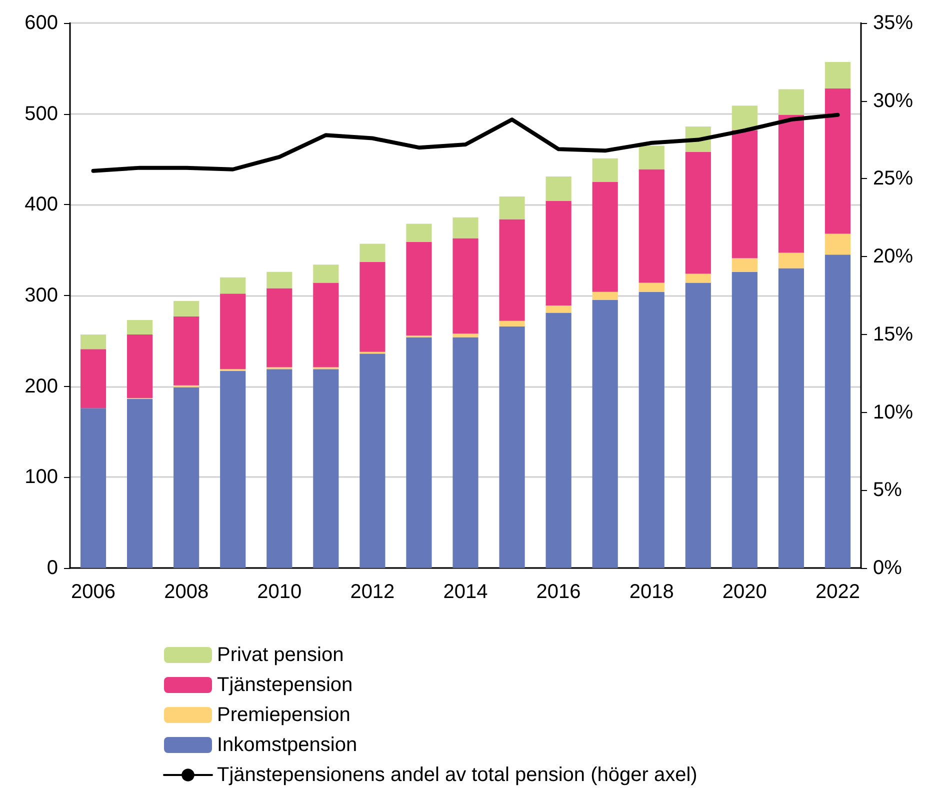  I want to click on y2-tick-label: 25%, so click(893, 179).